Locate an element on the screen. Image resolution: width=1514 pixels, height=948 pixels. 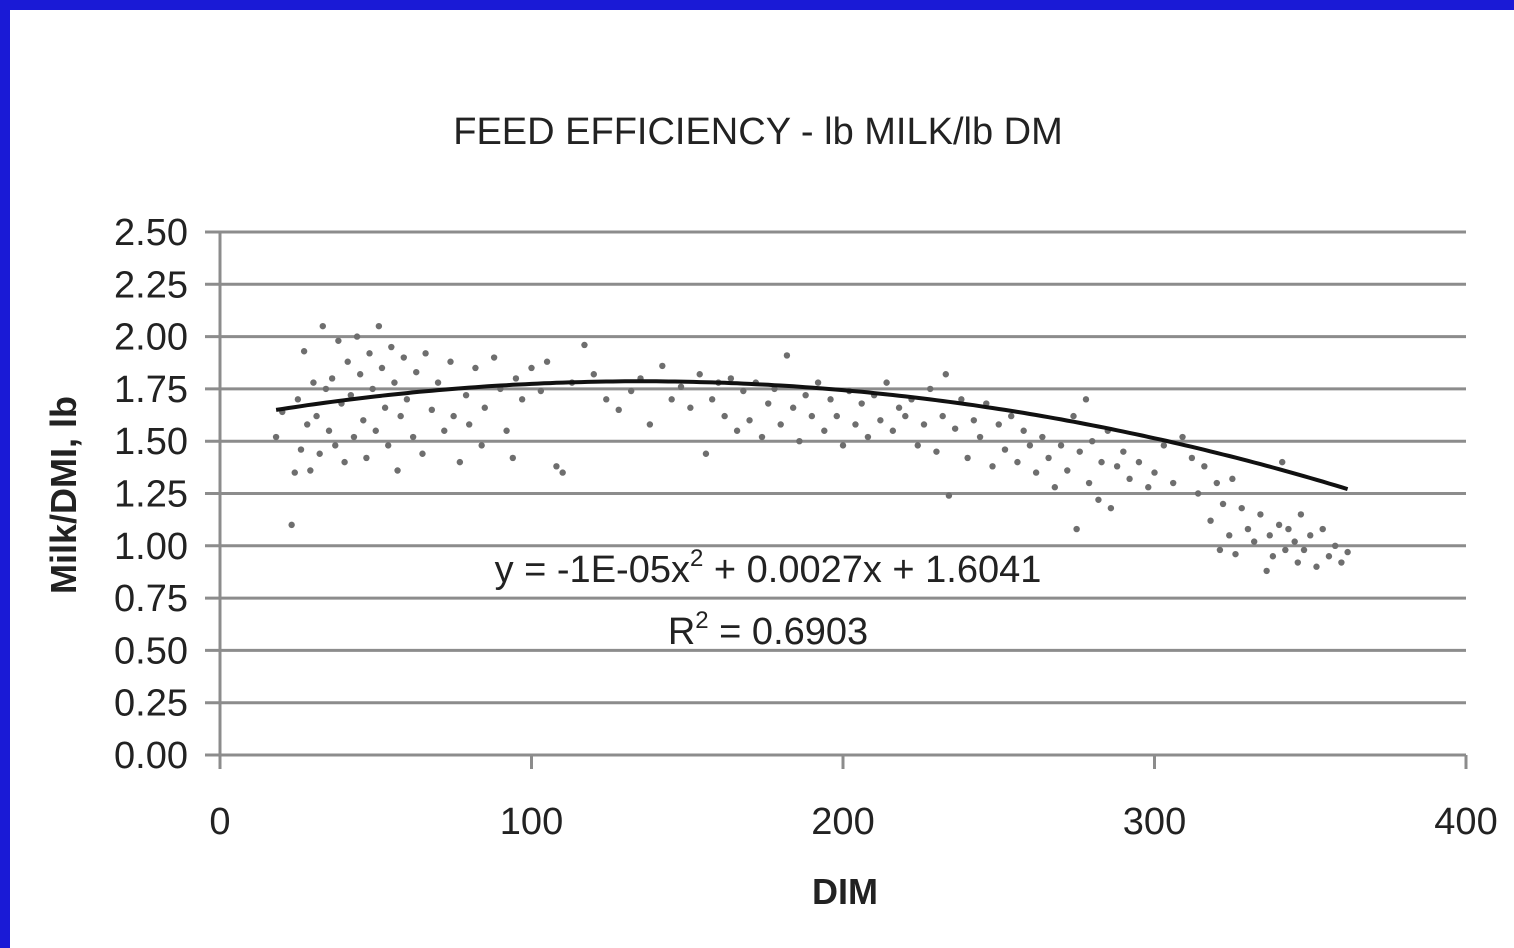
y-axis-label: Milk/DMI, lb is located at coordinates (63, 495).